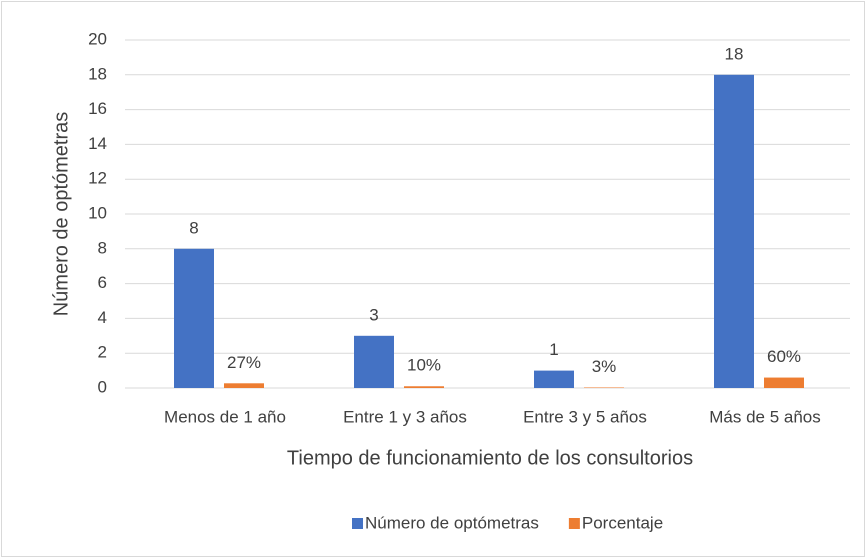 Image resolution: width=867 pixels, height=560 pixels. I want to click on data-label: 1, so click(553, 349).